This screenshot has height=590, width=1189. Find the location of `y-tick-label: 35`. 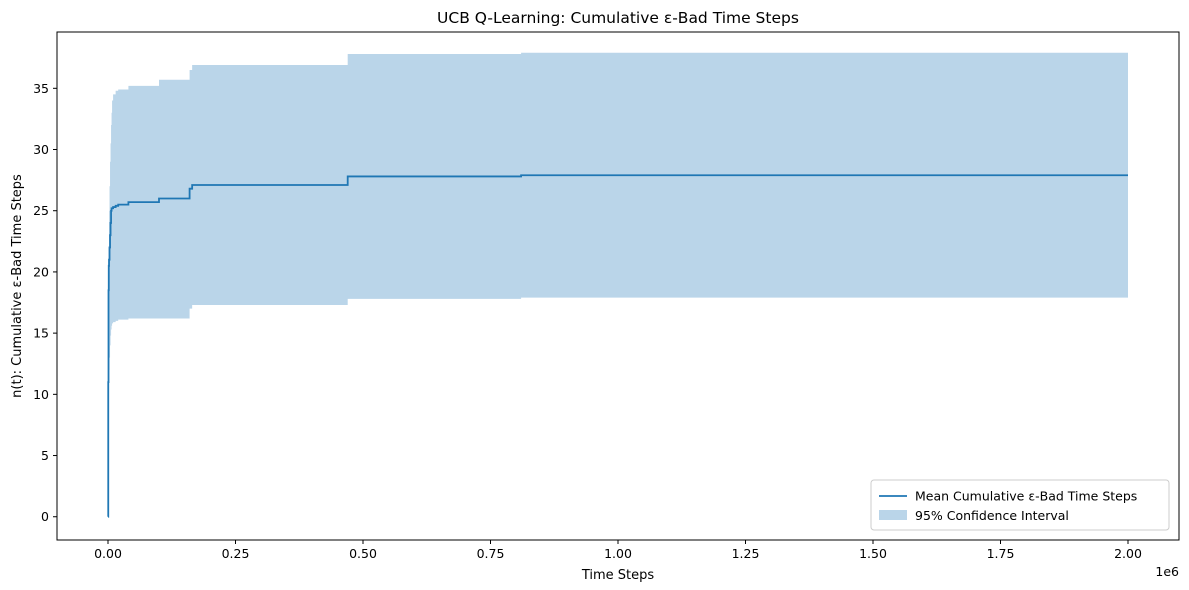

y-tick-label: 35 is located at coordinates (41, 88).